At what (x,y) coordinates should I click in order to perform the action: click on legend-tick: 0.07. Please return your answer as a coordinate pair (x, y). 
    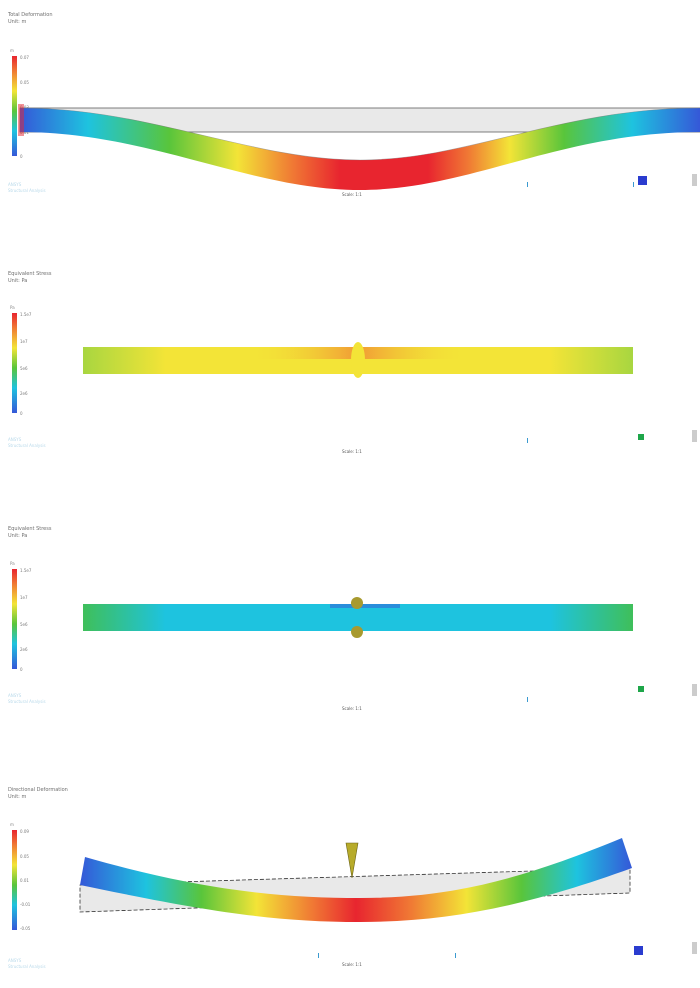
    Looking at the image, I should click on (24, 57).